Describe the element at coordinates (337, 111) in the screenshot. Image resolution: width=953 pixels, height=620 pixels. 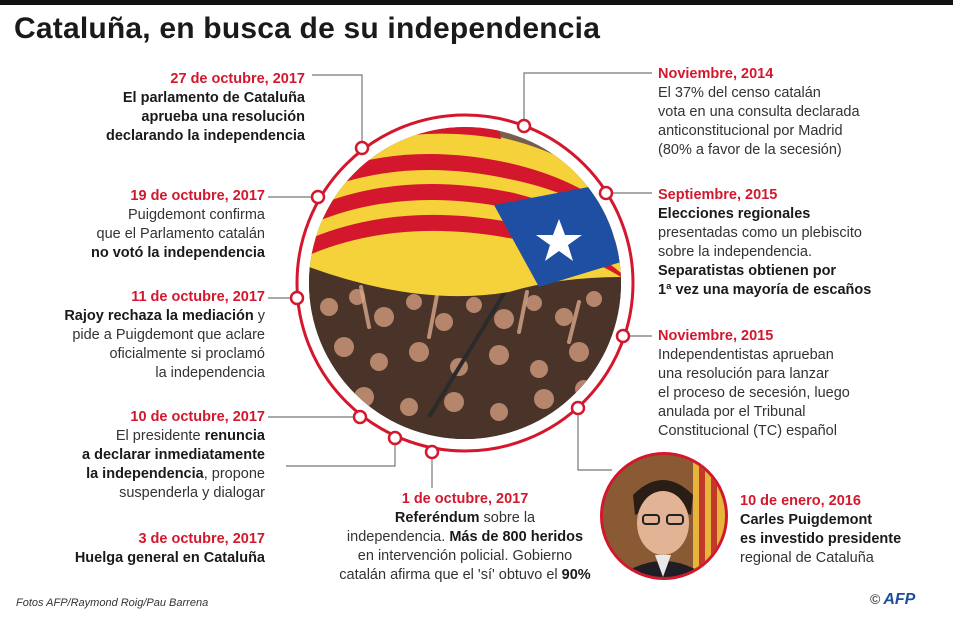
I see `connector-oct27` at that location.